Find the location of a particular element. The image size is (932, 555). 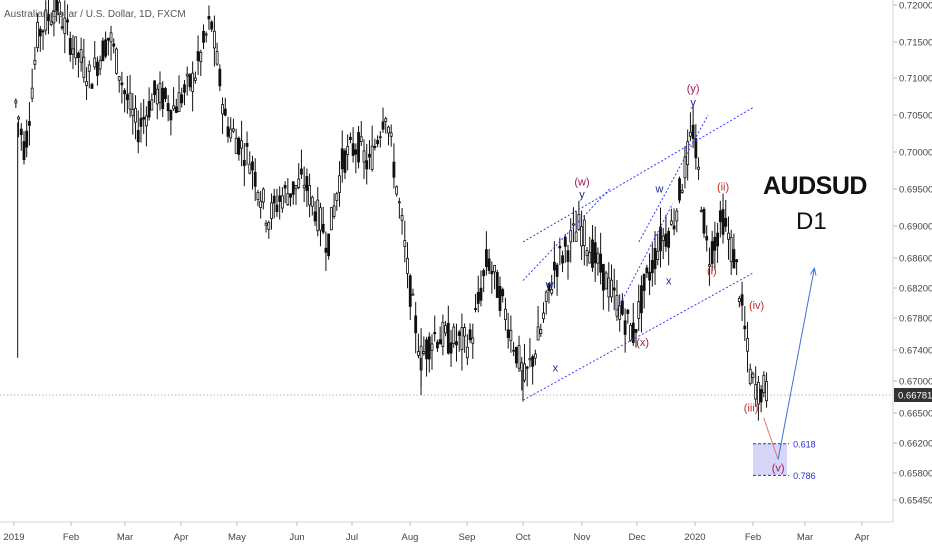

y-tick-label: 0.69500 is located at coordinates (915, 190).